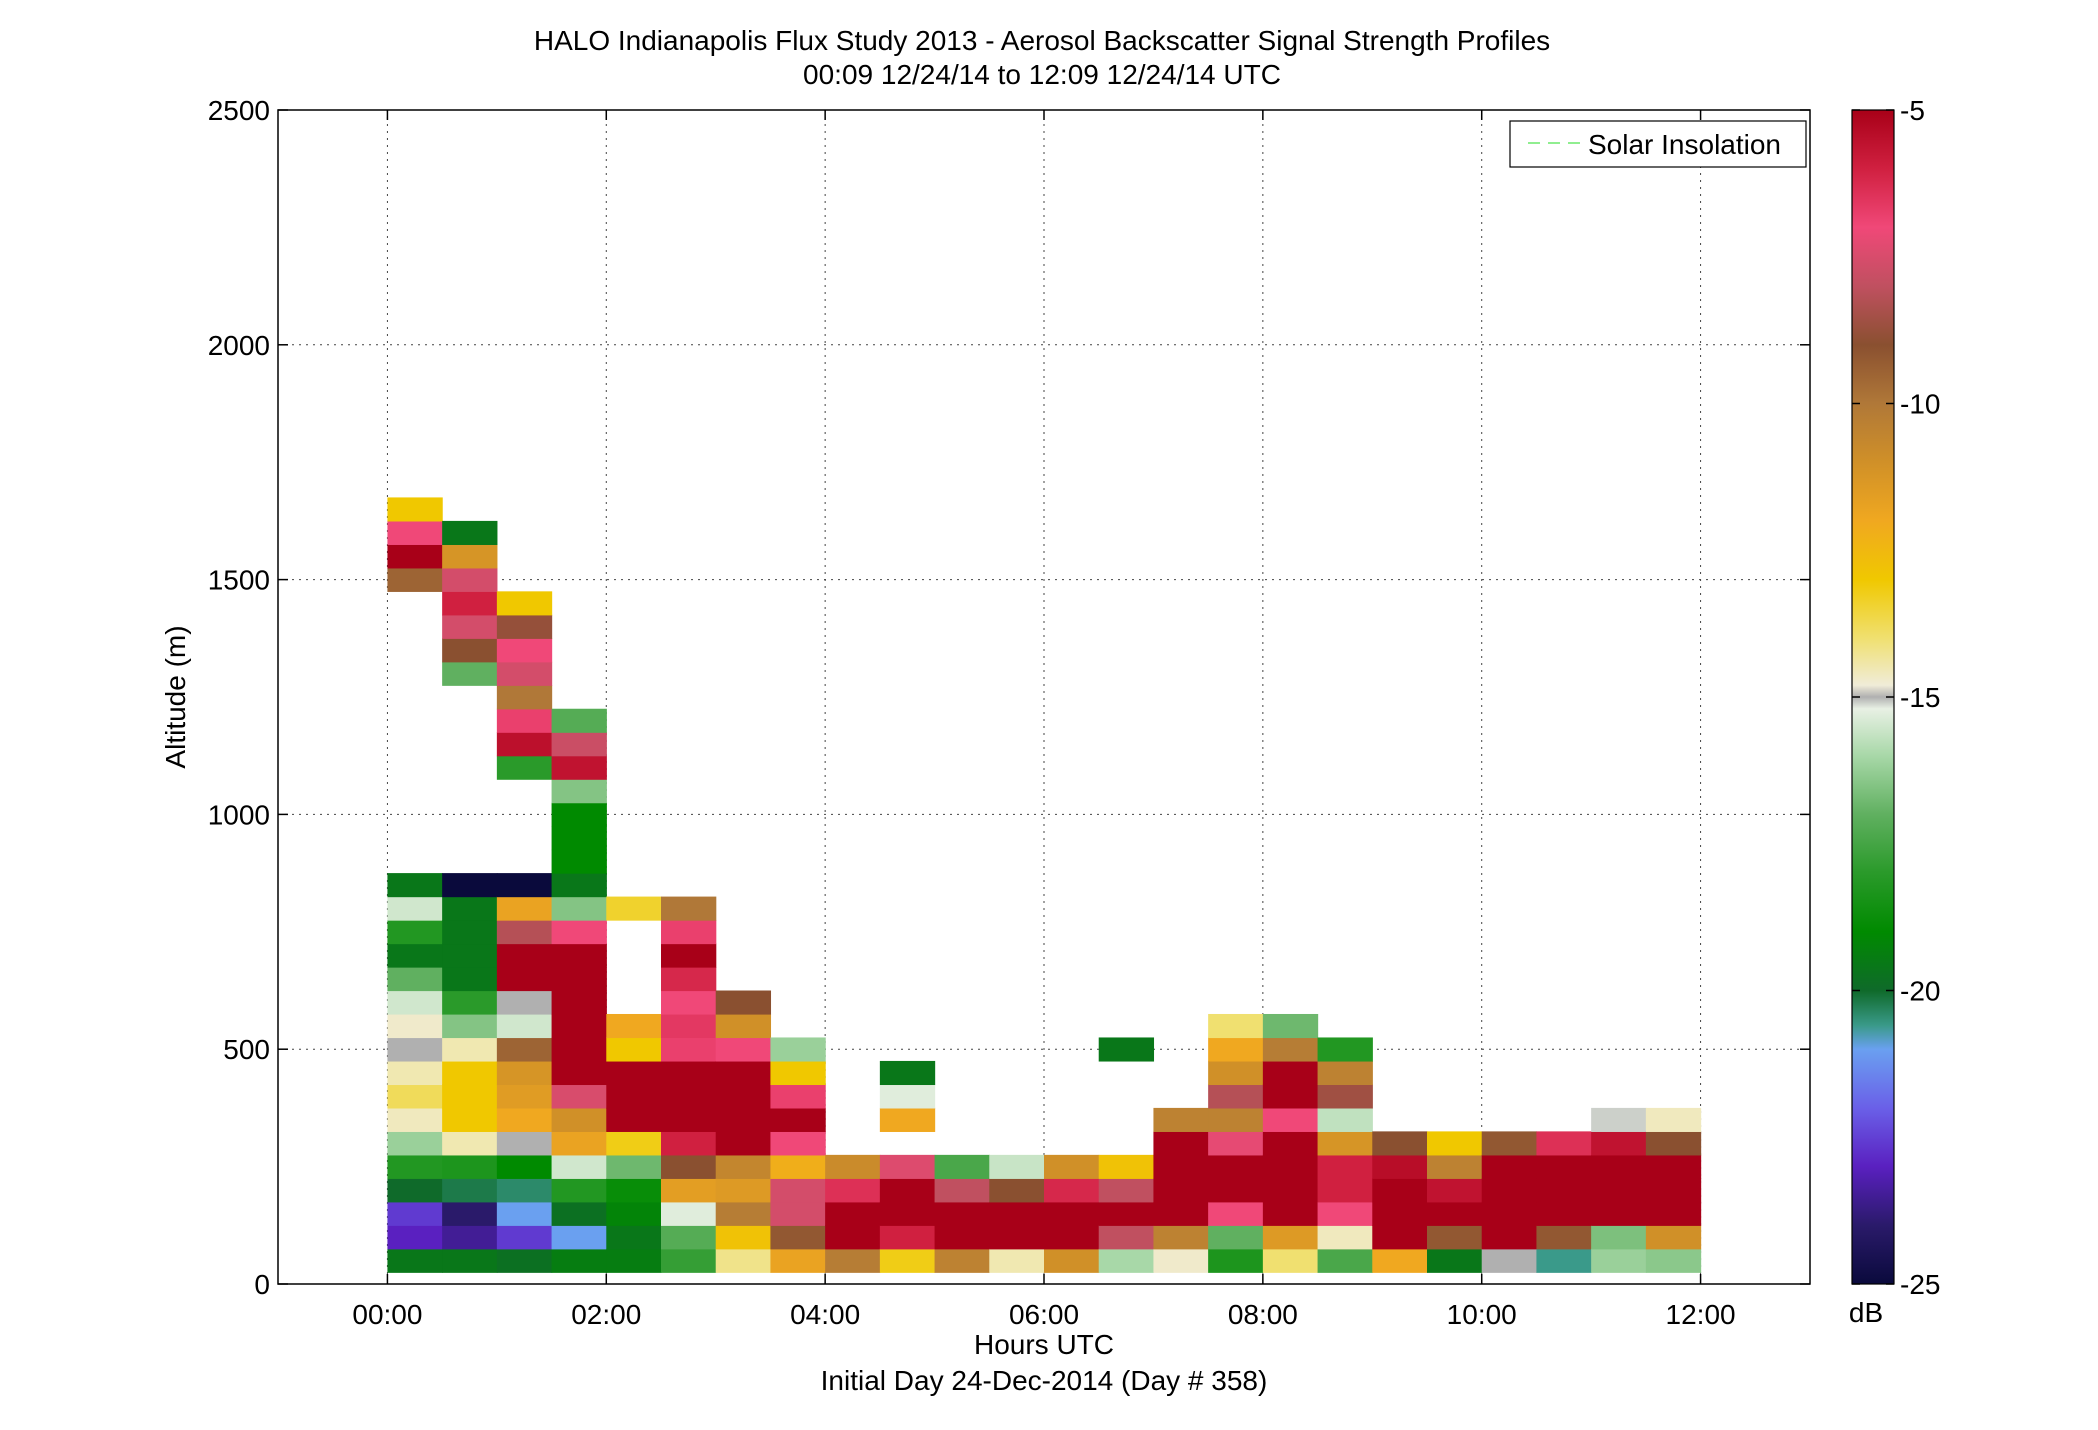  What do you see at coordinates (1912, 110) in the screenshot?
I see `colorbar-tick-label: -5` at bounding box center [1912, 110].